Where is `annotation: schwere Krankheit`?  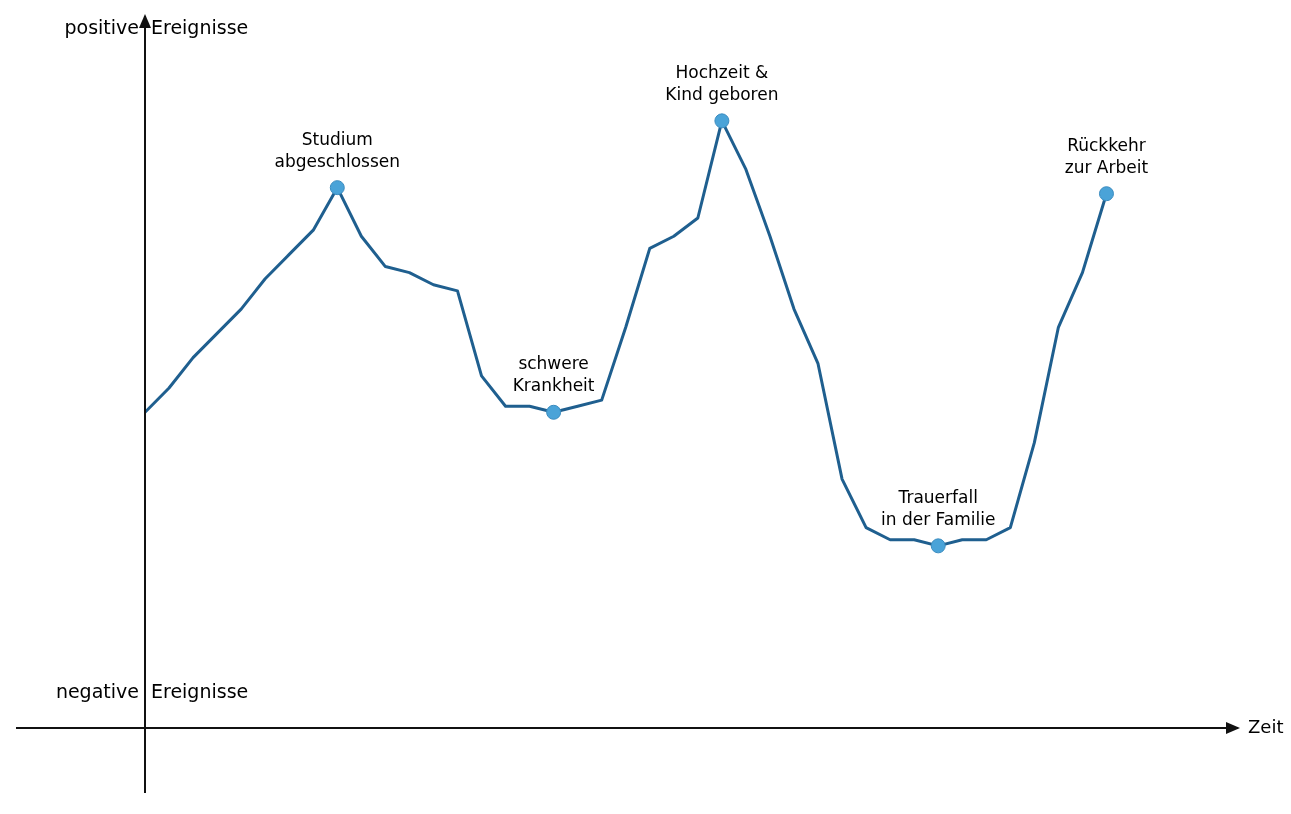
annotation: schwere Krankheit is located at coordinates (553, 374).